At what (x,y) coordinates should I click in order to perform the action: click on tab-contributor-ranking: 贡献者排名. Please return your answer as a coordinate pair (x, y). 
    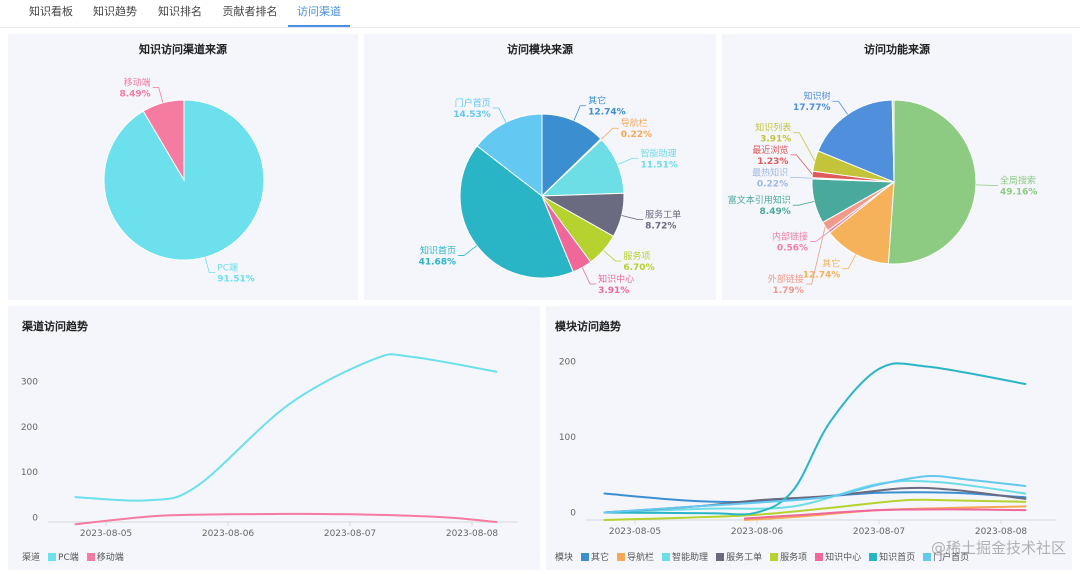
    Looking at the image, I should click on (250, 11).